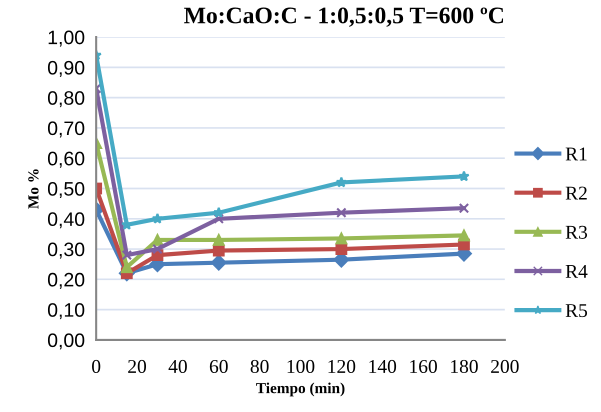 The image size is (601, 412). I want to click on x-tick-label: 120, so click(342, 367).